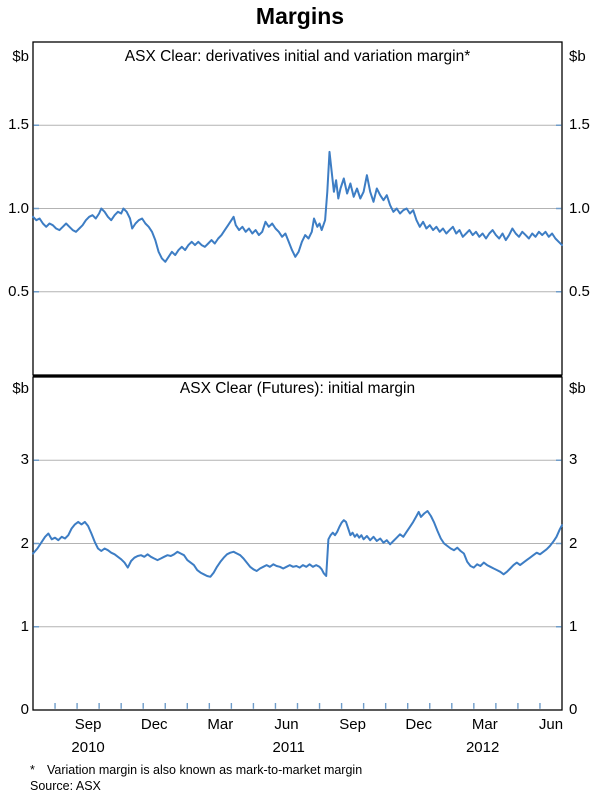 Image resolution: width=600 pixels, height=799 pixels. I want to click on x-year-label: 2010, so click(88, 747).